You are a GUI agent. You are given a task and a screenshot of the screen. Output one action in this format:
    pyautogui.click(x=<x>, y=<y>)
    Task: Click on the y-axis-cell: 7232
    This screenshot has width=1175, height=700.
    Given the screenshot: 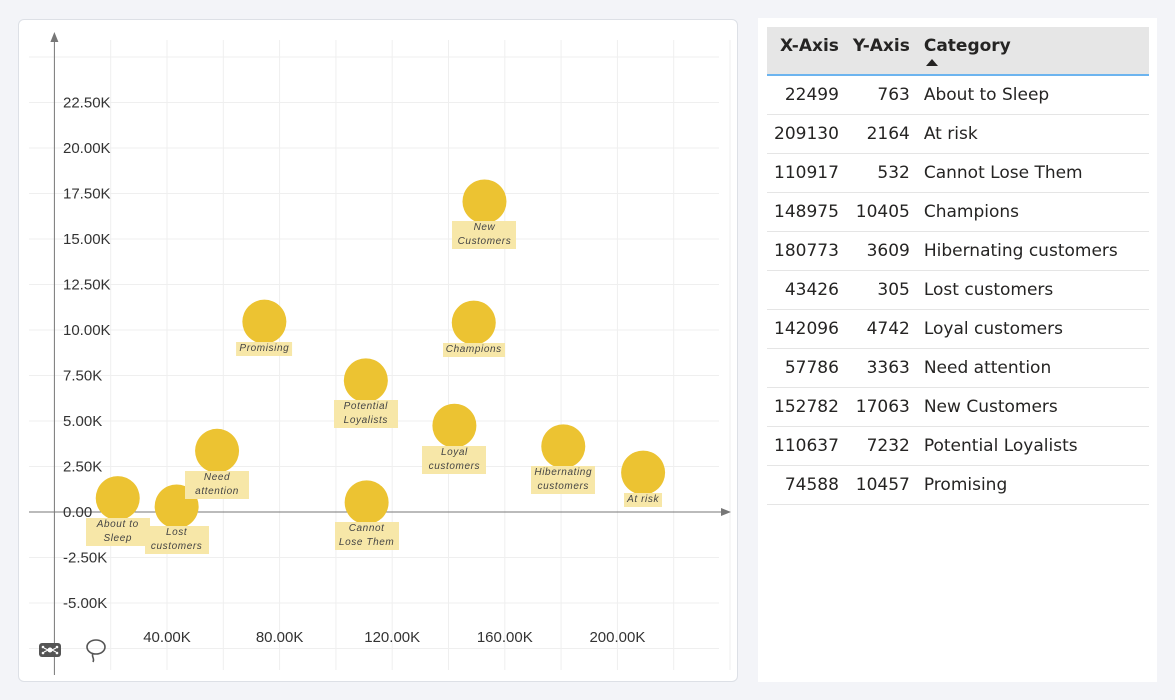 What is the action you would take?
    pyautogui.click(x=881, y=446)
    